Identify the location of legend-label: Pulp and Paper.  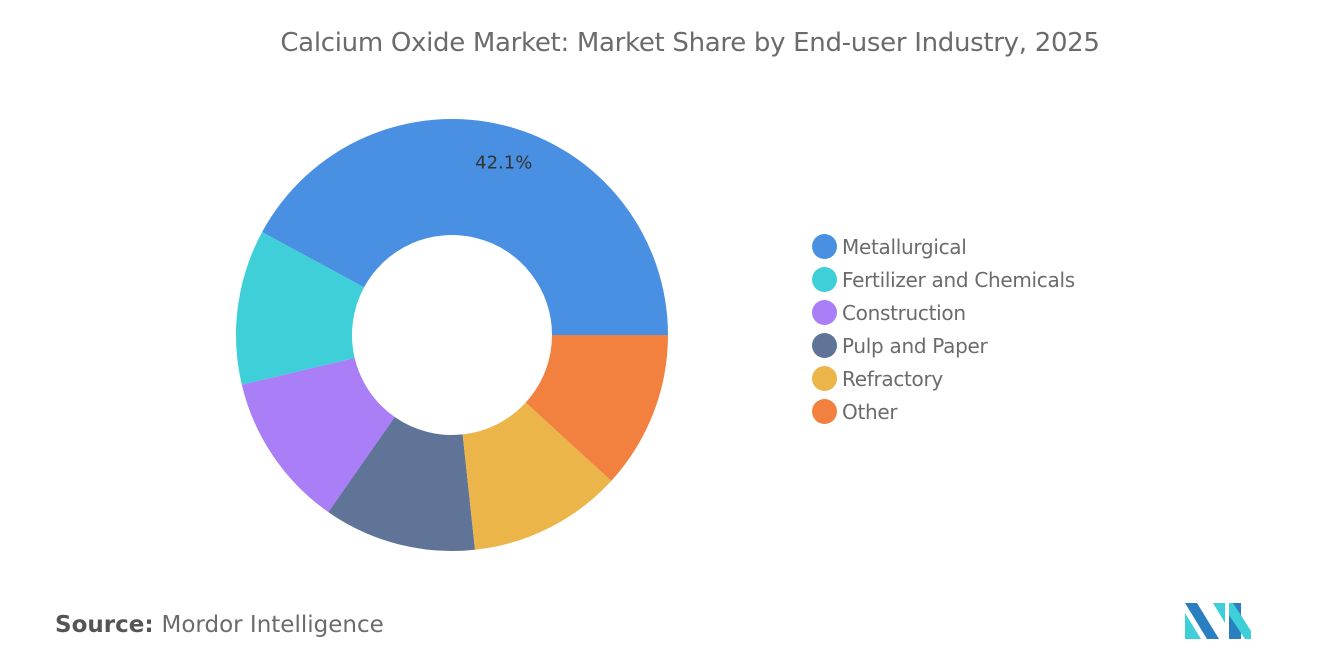
(915, 345).